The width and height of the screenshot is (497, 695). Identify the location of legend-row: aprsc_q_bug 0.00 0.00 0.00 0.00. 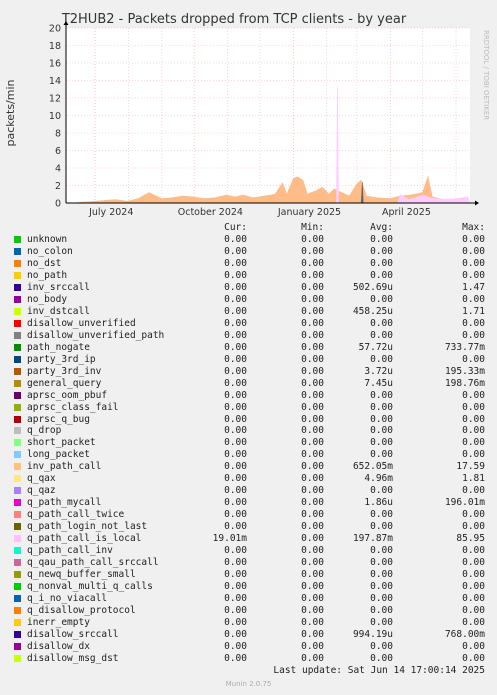
(248, 420).